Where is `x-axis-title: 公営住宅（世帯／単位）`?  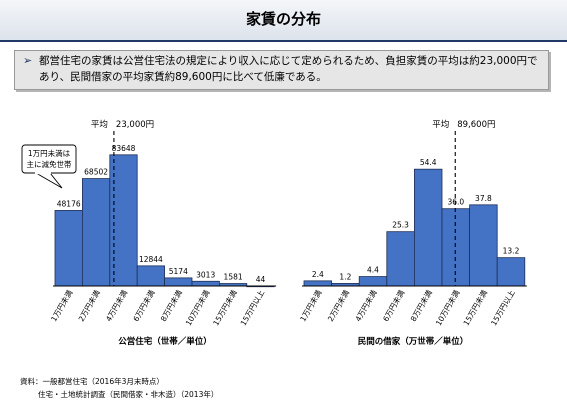
x-axis-title: 公営住宅（世帯／単位） is located at coordinates (165, 341).